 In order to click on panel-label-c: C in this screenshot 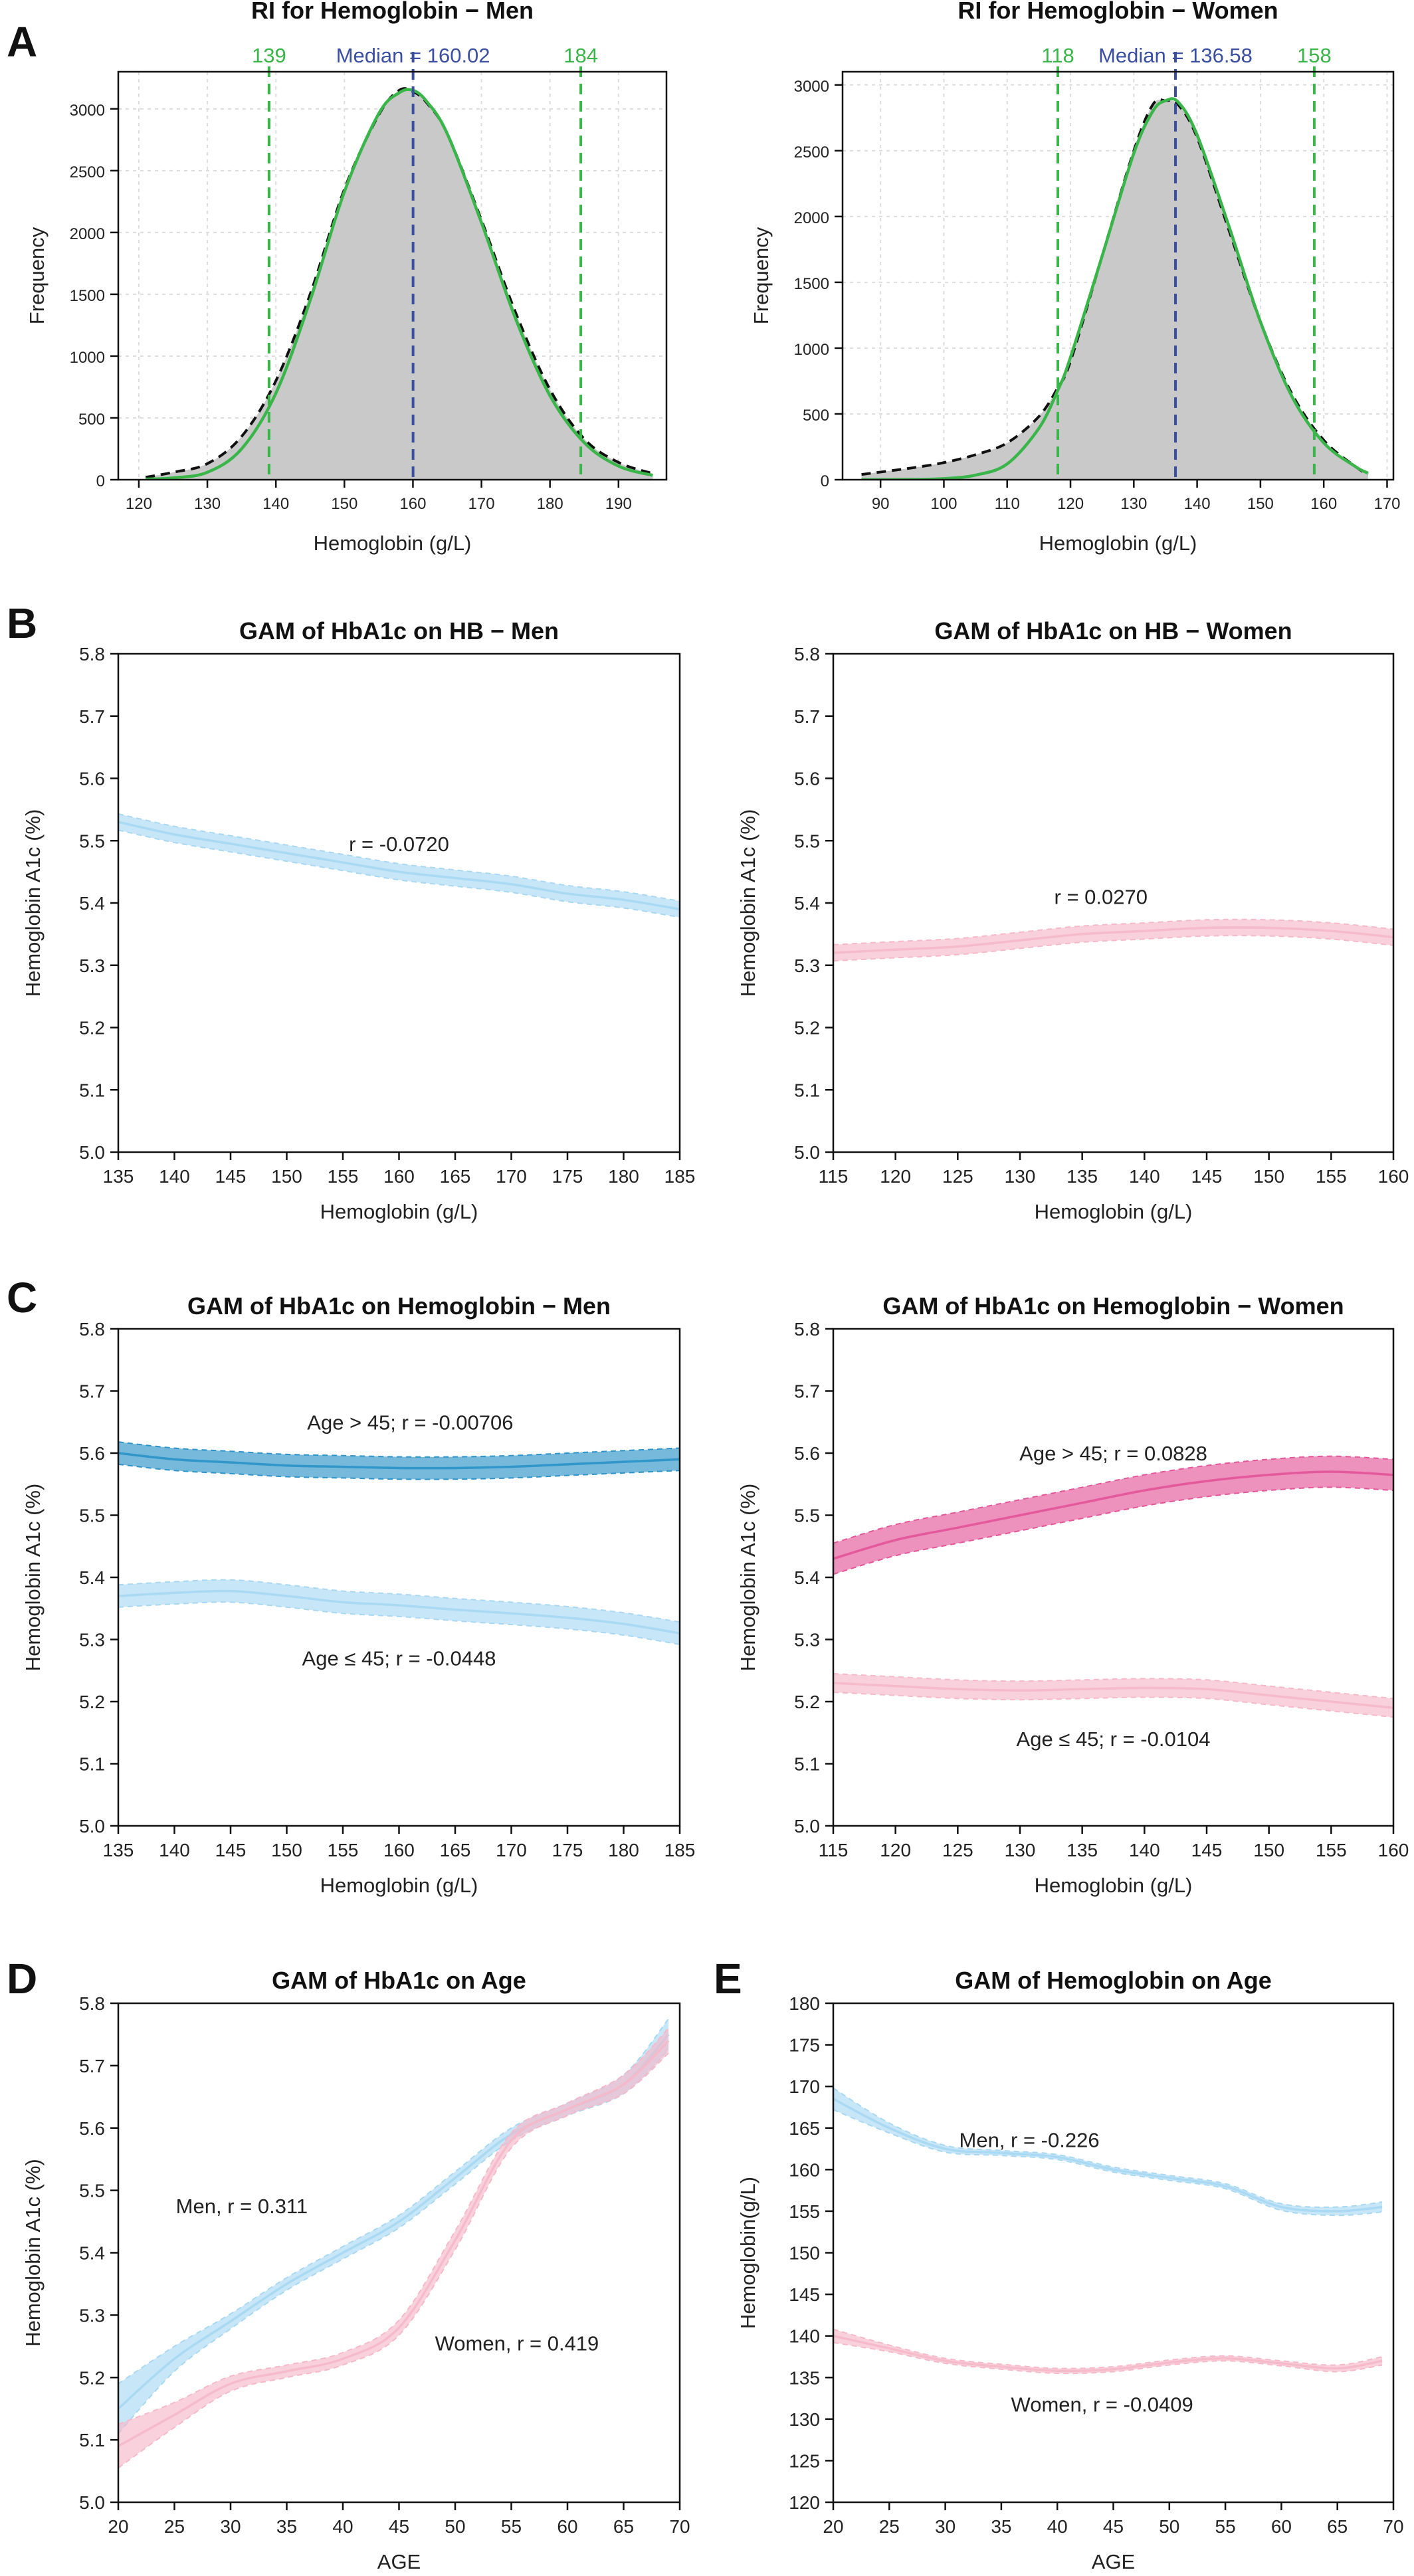, I will do `click(22, 1298)`.